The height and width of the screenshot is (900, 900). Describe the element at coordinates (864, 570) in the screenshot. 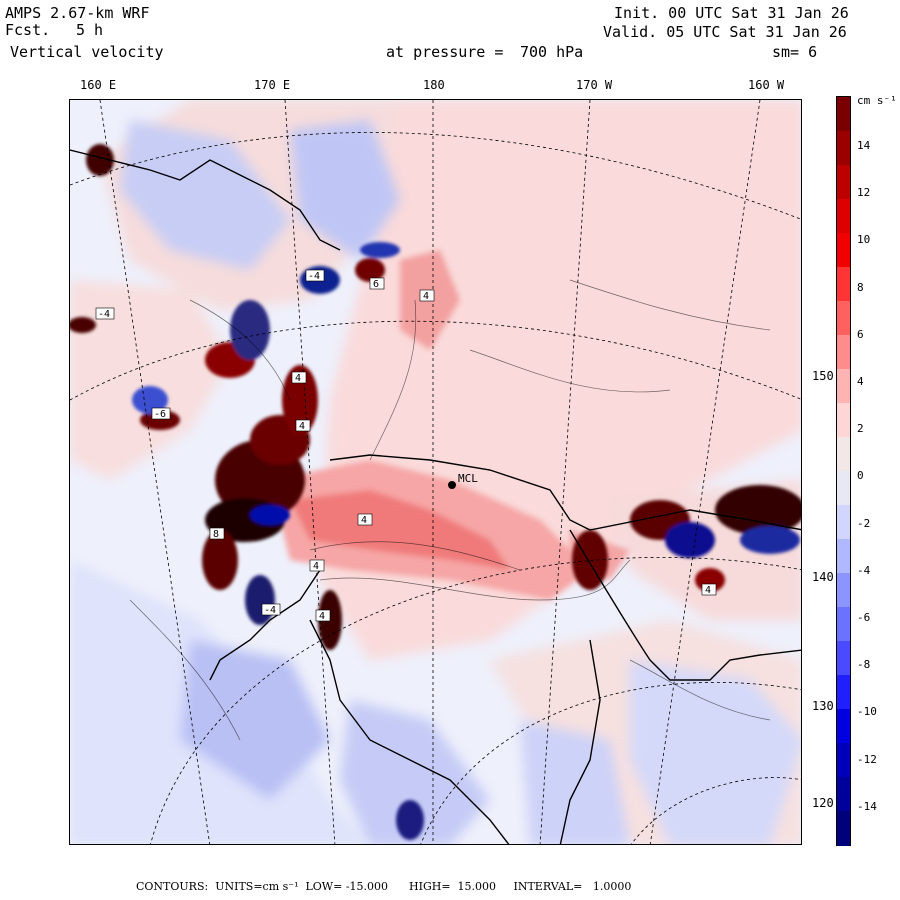

I see `colorbar-tick-label: -4` at that location.